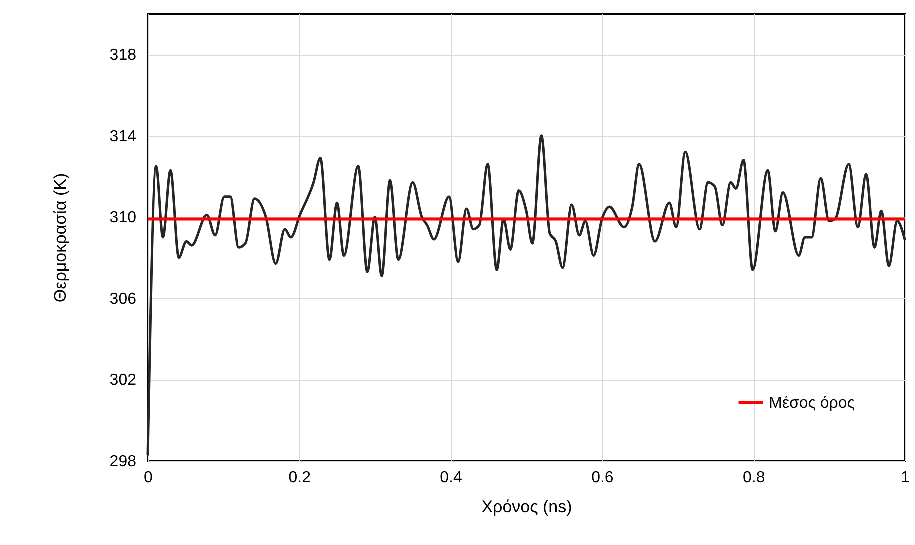 The height and width of the screenshot is (545, 915). What do you see at coordinates (905, 478) in the screenshot?
I see `x-tick-label: 1` at bounding box center [905, 478].